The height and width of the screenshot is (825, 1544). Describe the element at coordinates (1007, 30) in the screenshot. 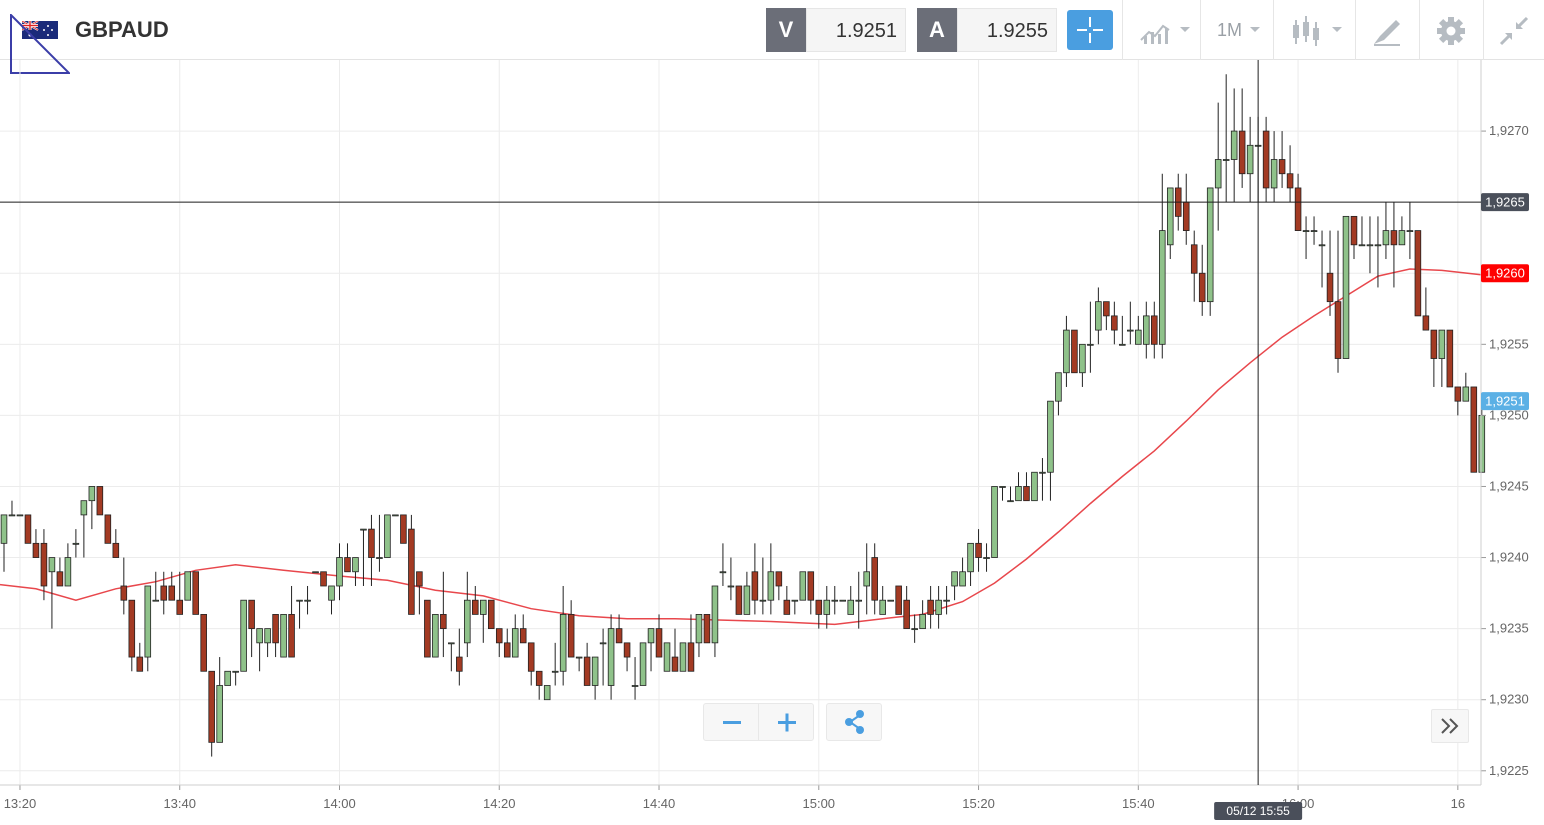

I see `buy-price: 1.9255` at that location.